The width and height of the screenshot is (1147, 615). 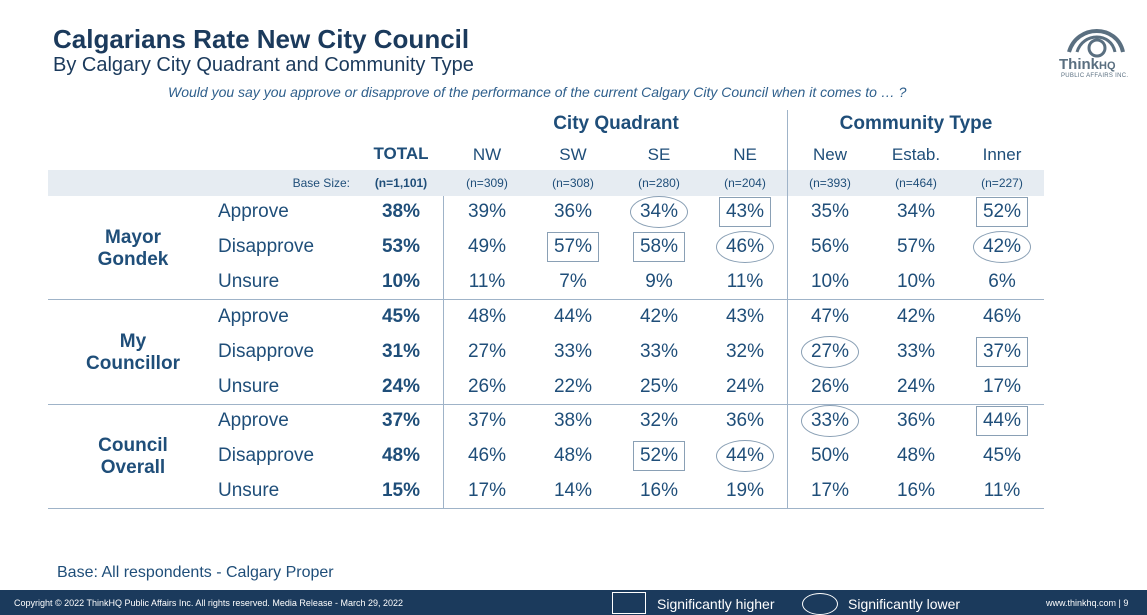 I want to click on base-size-cell: (n=227), so click(x=1002, y=183).